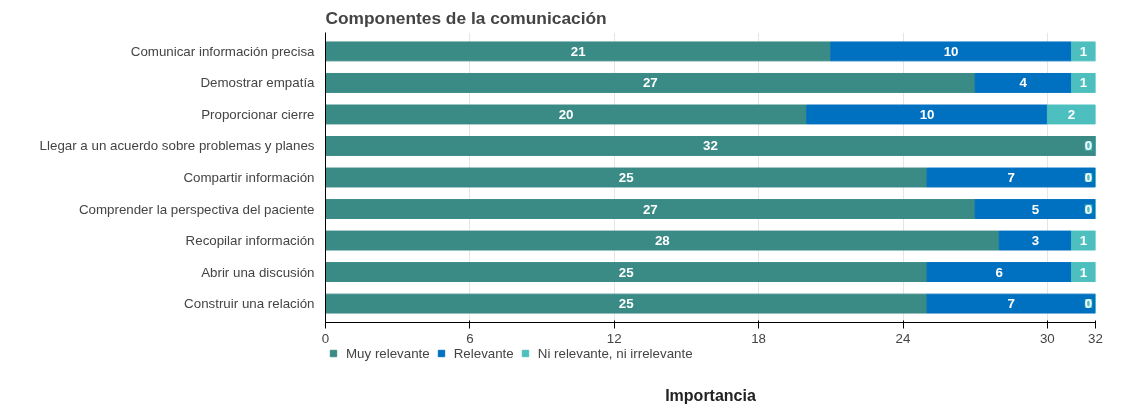 This screenshot has width=1137, height=410. Describe the element at coordinates (258, 114) in the screenshot. I see `y-tick-label: Proporcionar cierre` at that location.